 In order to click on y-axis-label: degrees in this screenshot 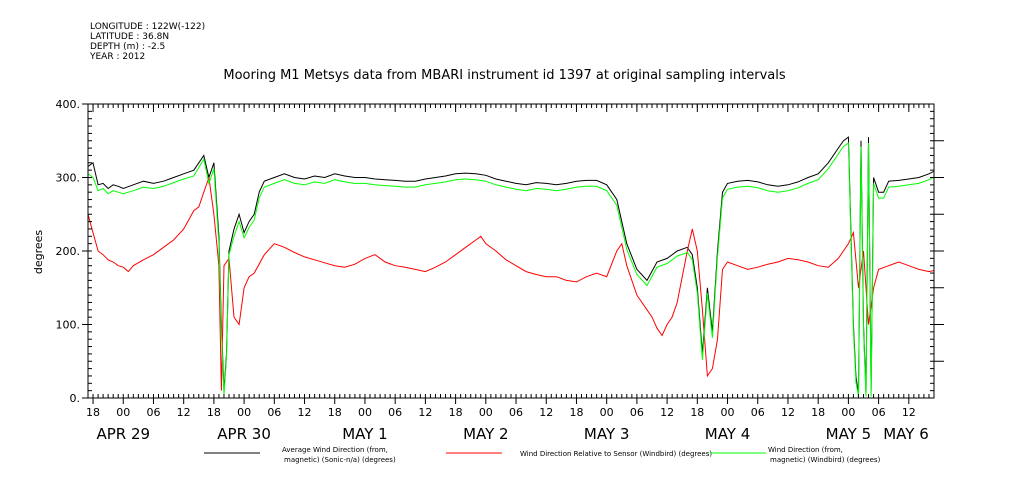, I will do `click(38, 252)`.